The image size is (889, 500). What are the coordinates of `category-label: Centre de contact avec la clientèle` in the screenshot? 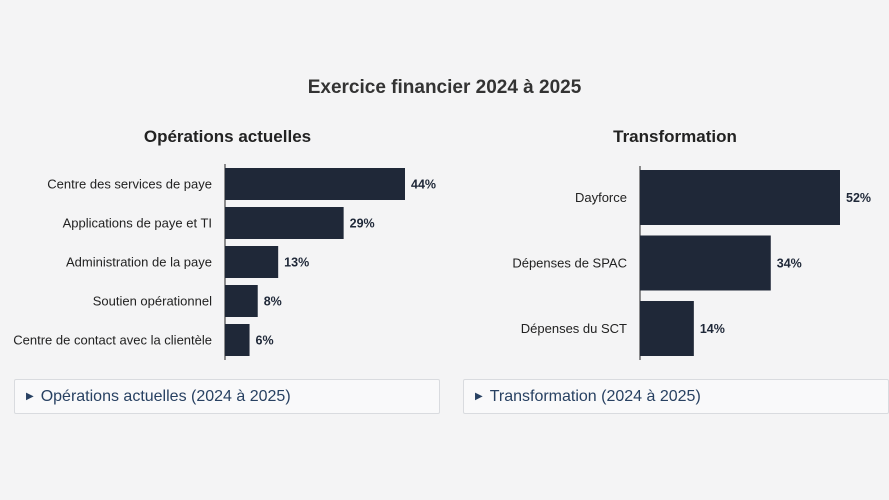 It's located at (112, 340).